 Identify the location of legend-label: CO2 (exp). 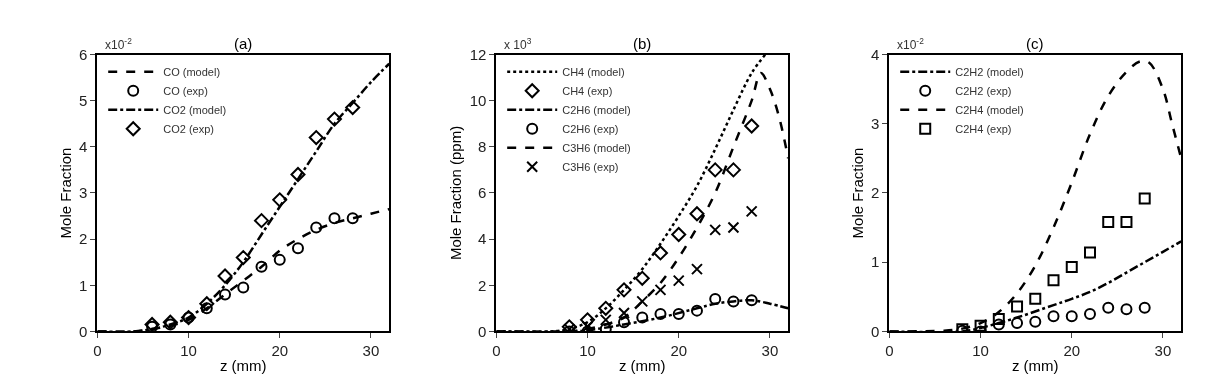
(188, 129).